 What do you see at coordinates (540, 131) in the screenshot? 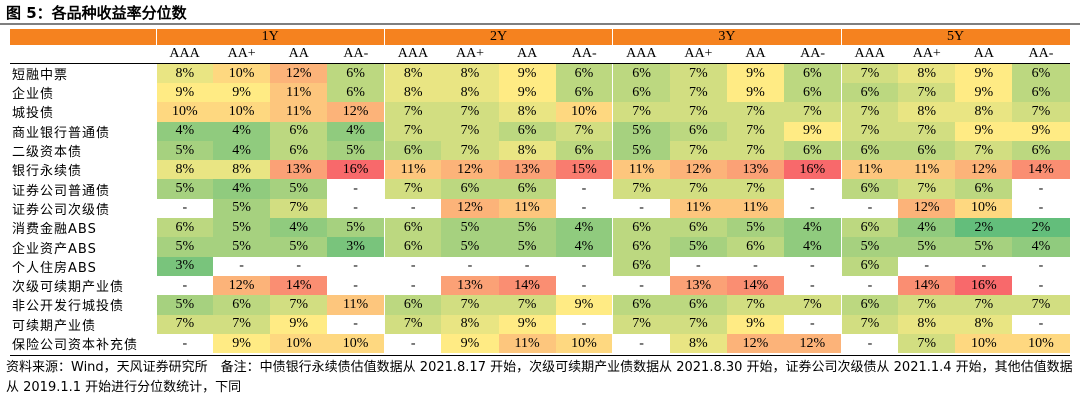
I see `table-row: 商业银行普通债 4% 4% 6% 4% 7% 7% 6% 7% 5% 6% 7% 9% 7% 7% 9% 9%` at bounding box center [540, 131].